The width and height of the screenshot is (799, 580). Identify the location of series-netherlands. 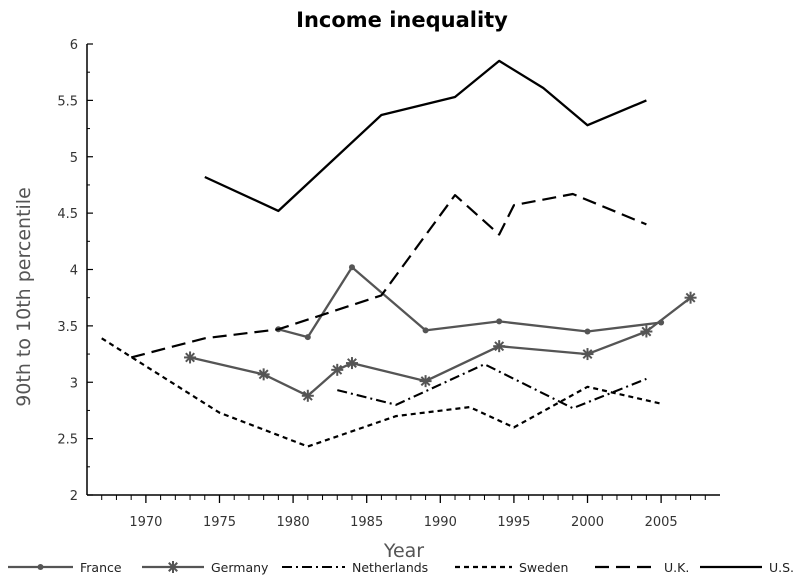
(492, 386).